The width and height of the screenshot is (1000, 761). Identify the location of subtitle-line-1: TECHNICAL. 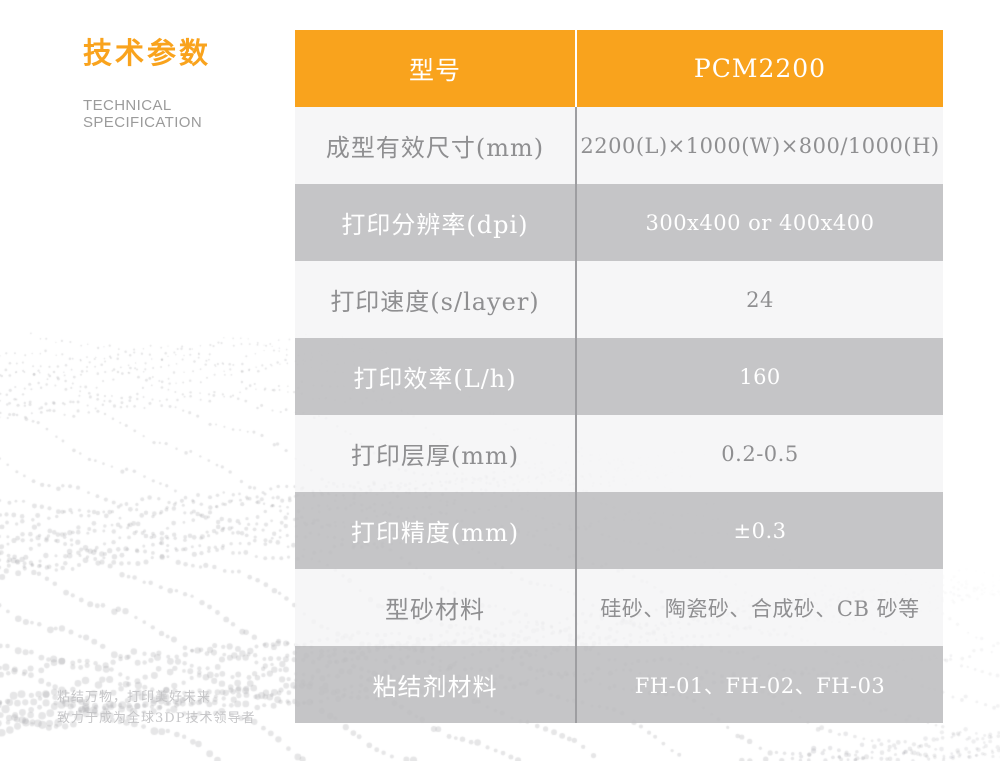
(127, 105).